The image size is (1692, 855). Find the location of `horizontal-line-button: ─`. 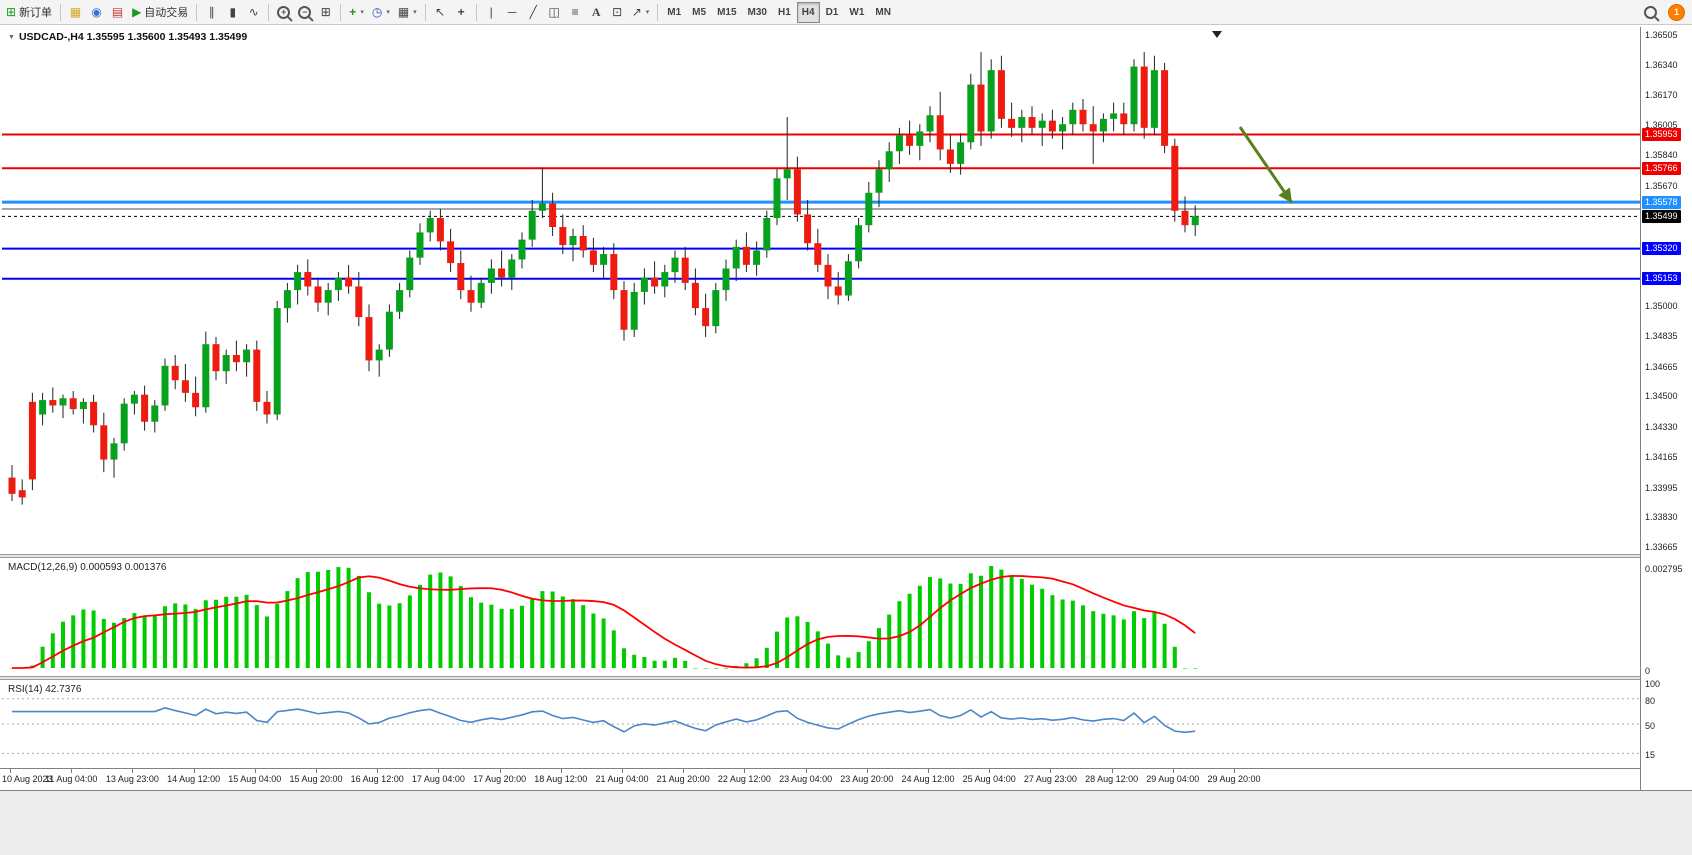

horizontal-line-button: ─ is located at coordinates (512, 12).